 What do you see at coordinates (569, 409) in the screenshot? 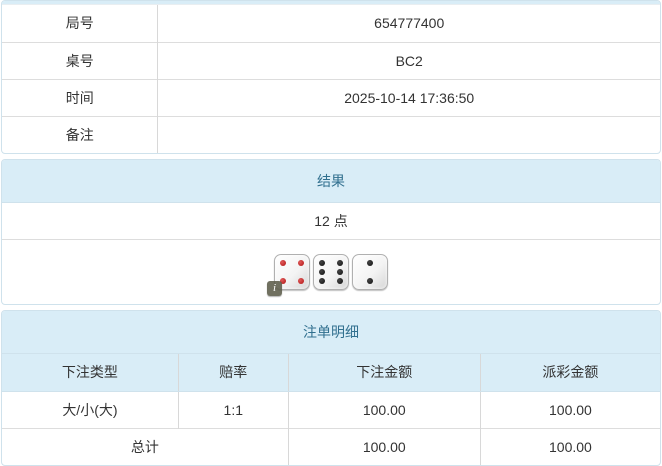
I see `payout-amount-value: 100.00` at bounding box center [569, 409].